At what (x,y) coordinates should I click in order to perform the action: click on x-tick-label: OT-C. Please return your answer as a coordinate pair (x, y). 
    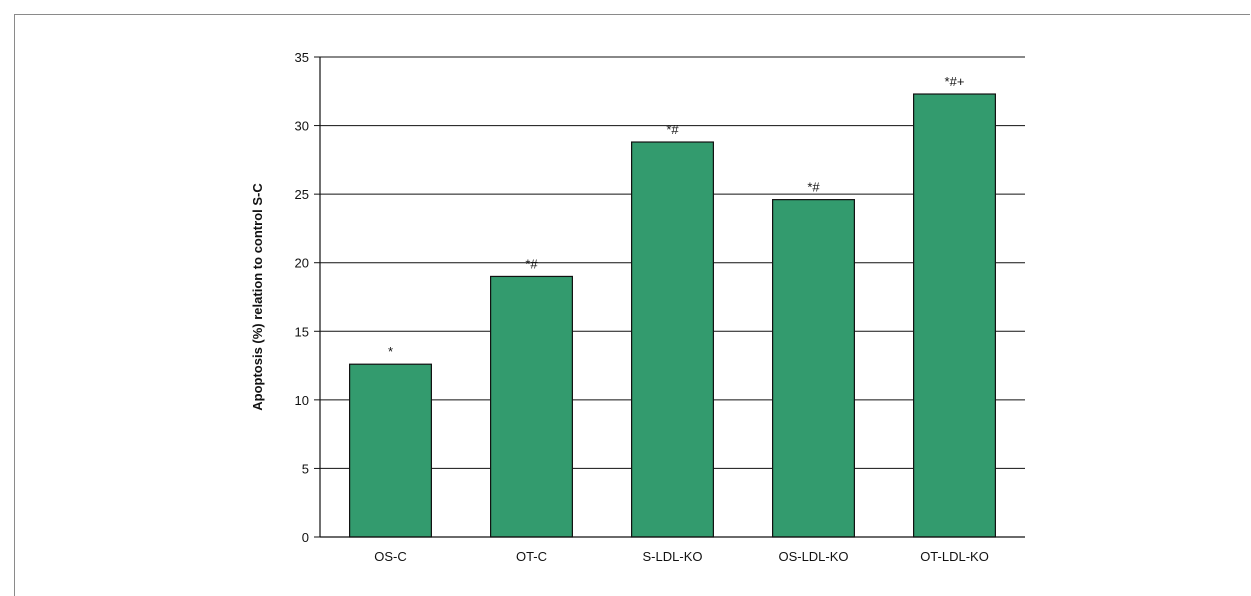
    Looking at the image, I should click on (531, 556).